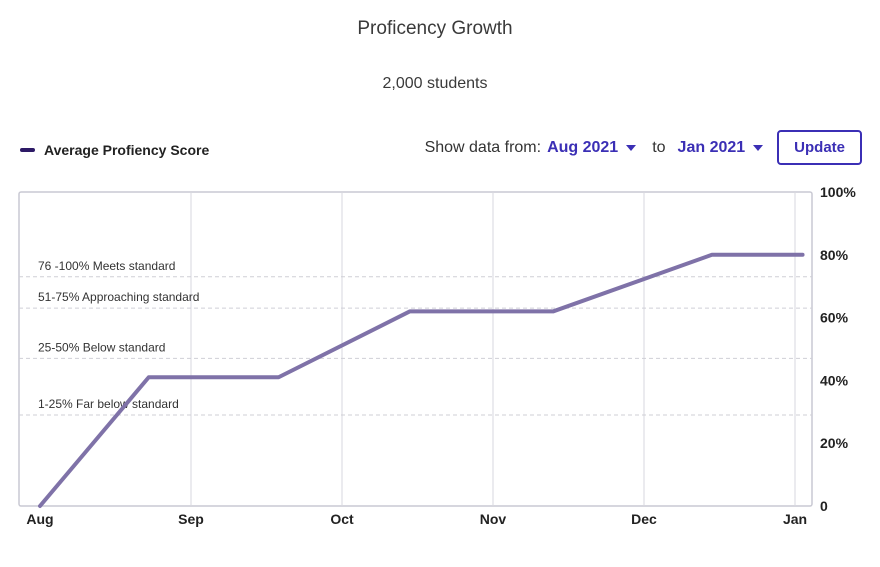 This screenshot has width=880, height=567. Describe the element at coordinates (834, 380) in the screenshot. I see `y-tick-label: 40%` at that location.